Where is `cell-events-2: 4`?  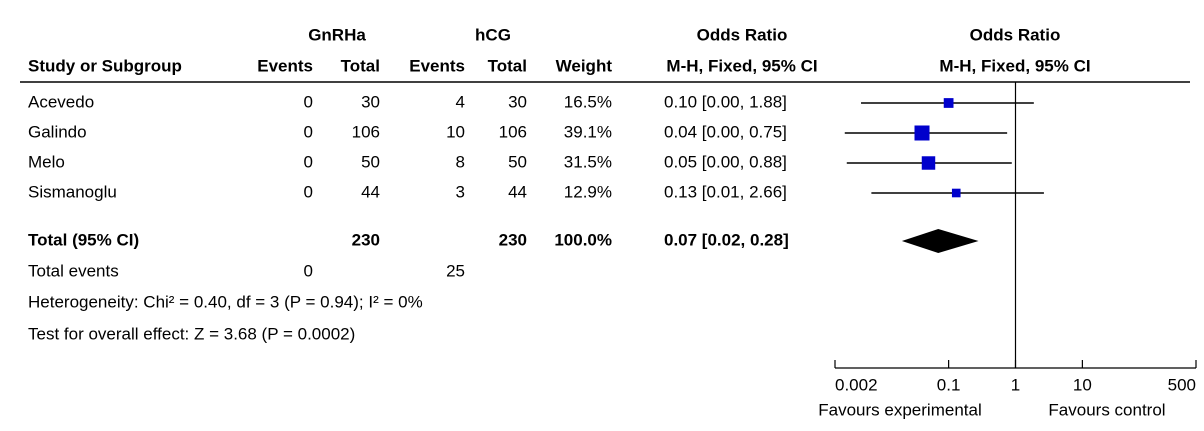 cell-events-2: 4 is located at coordinates (460, 101).